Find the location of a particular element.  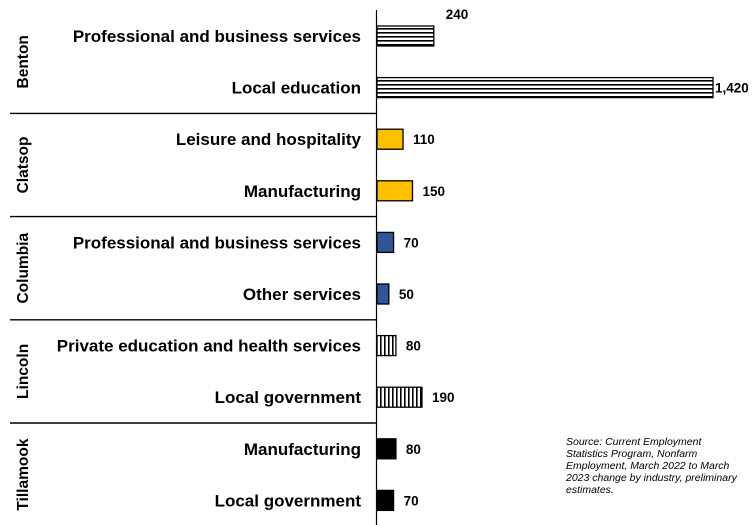

group-label-clatsop: Clatsop is located at coordinates (23, 165).